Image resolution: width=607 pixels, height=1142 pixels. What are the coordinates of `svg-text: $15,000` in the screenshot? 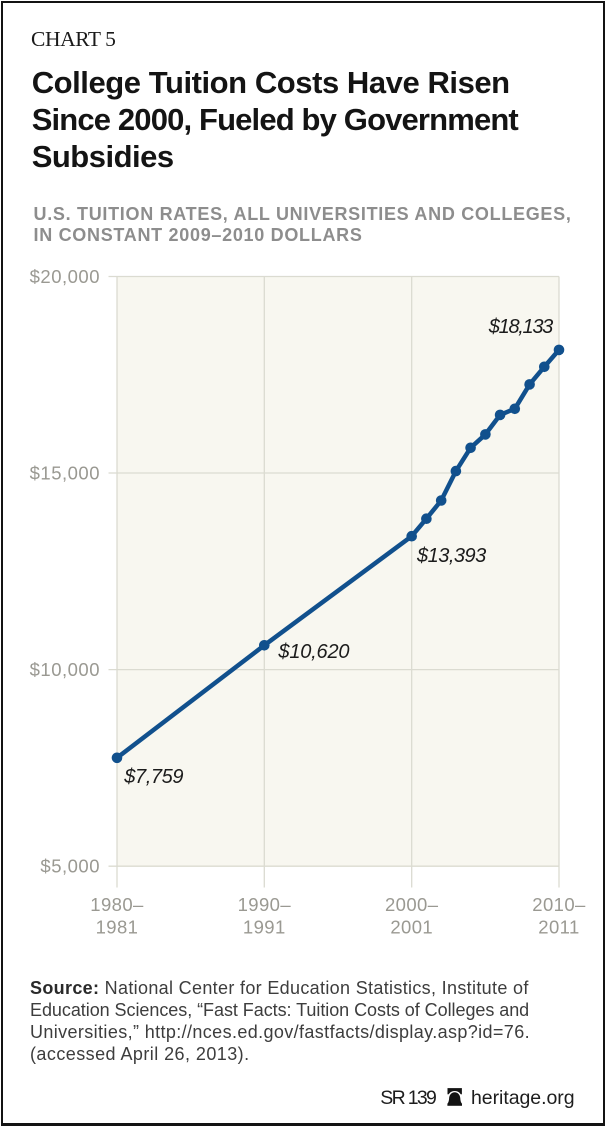 It's located at (65, 472).